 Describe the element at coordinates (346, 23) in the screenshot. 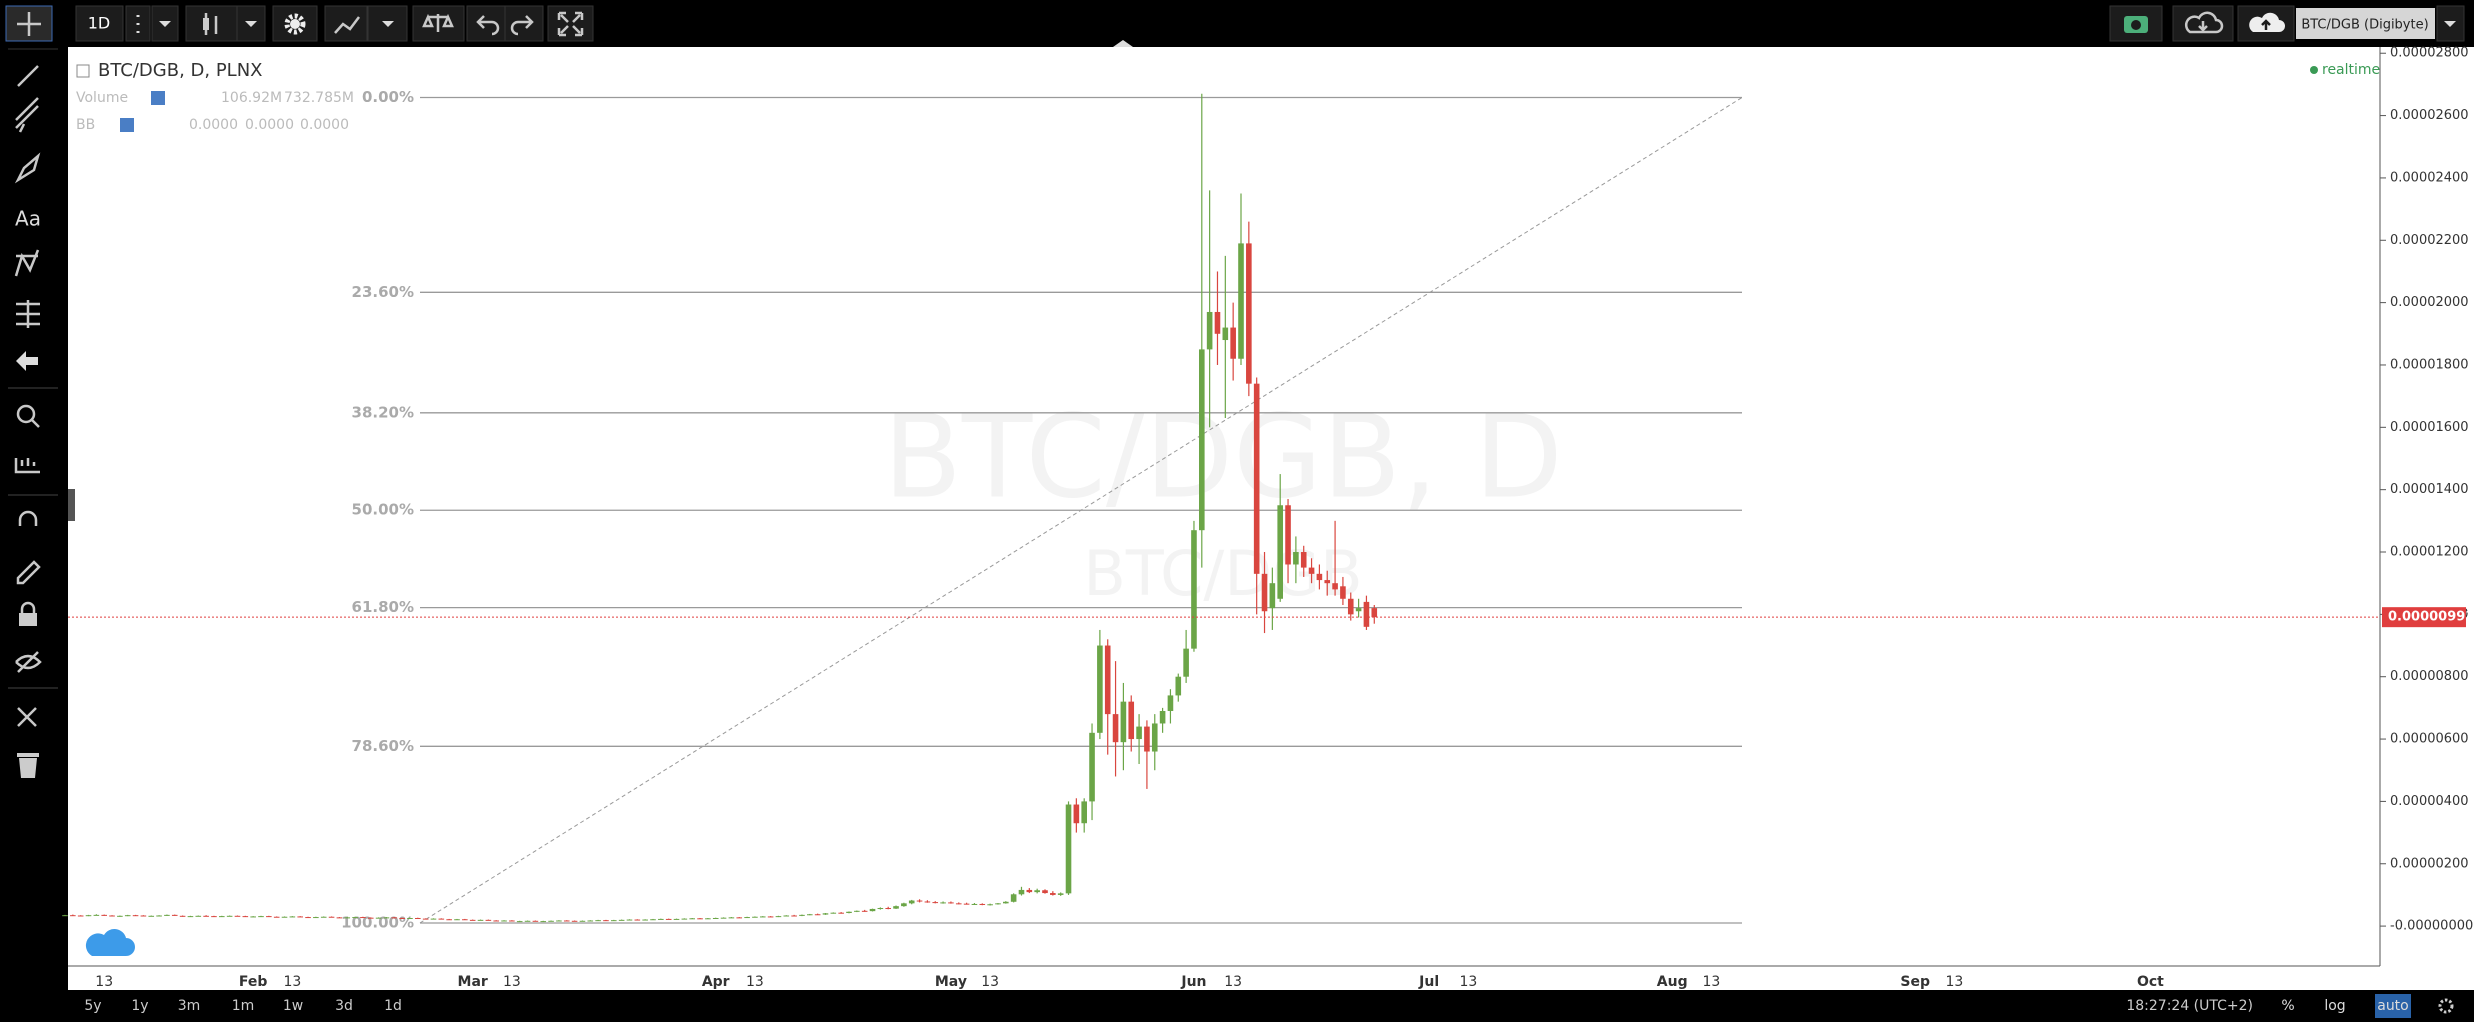

I see `indicators-button` at that location.